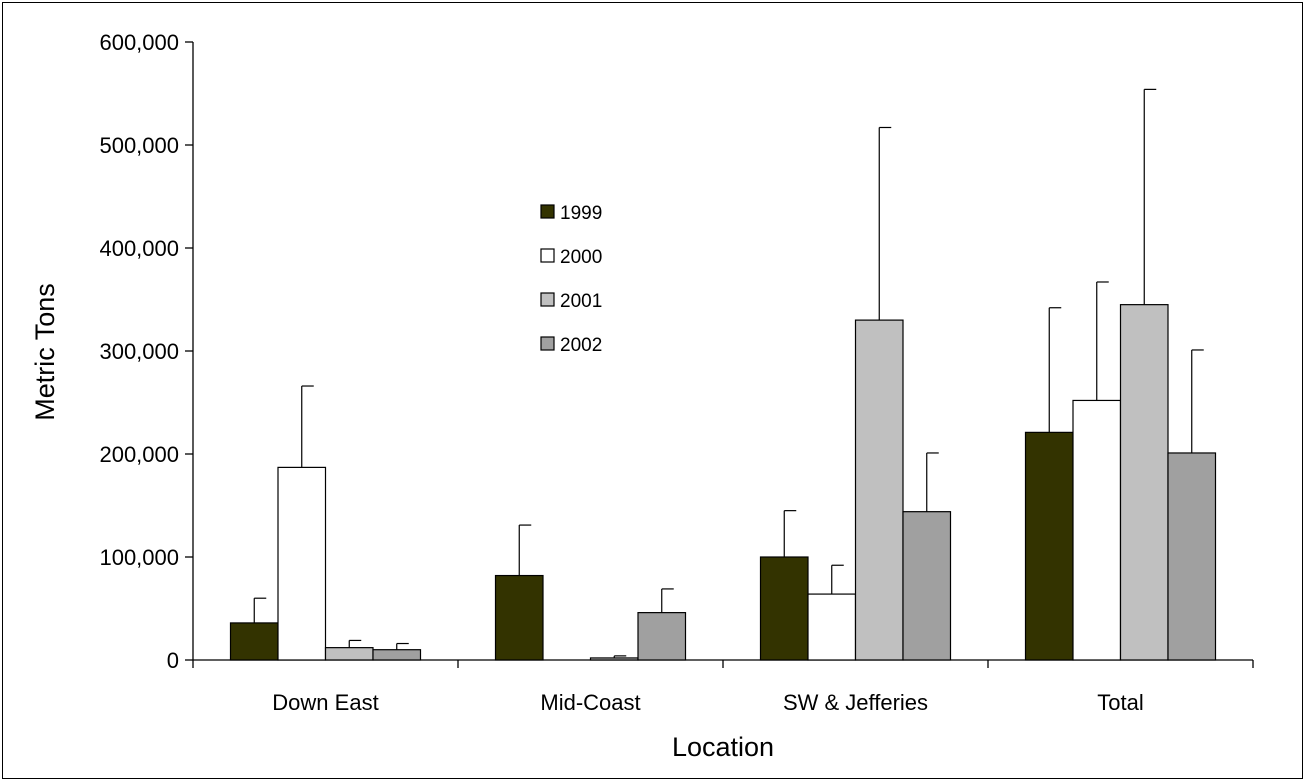  Describe the element at coordinates (139, 351) in the screenshot. I see `y-tick-label: 300,000` at that location.